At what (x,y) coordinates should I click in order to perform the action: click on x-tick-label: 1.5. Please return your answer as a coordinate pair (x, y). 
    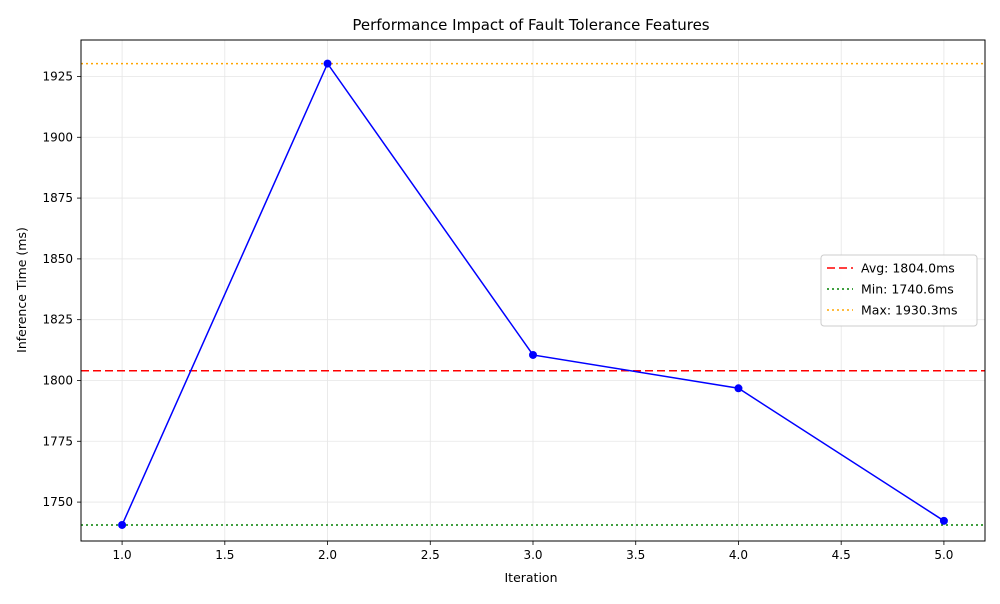
    Looking at the image, I should click on (224, 555).